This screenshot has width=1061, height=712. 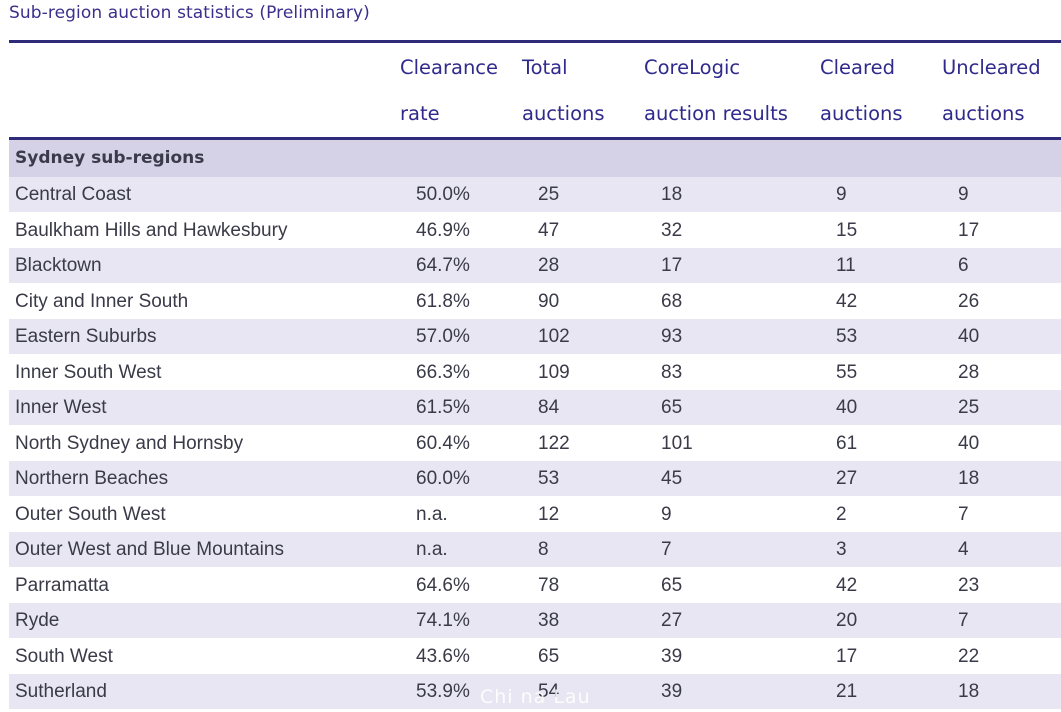 I want to click on header-cleared-auctions: Cleared auctions, so click(x=861, y=90).